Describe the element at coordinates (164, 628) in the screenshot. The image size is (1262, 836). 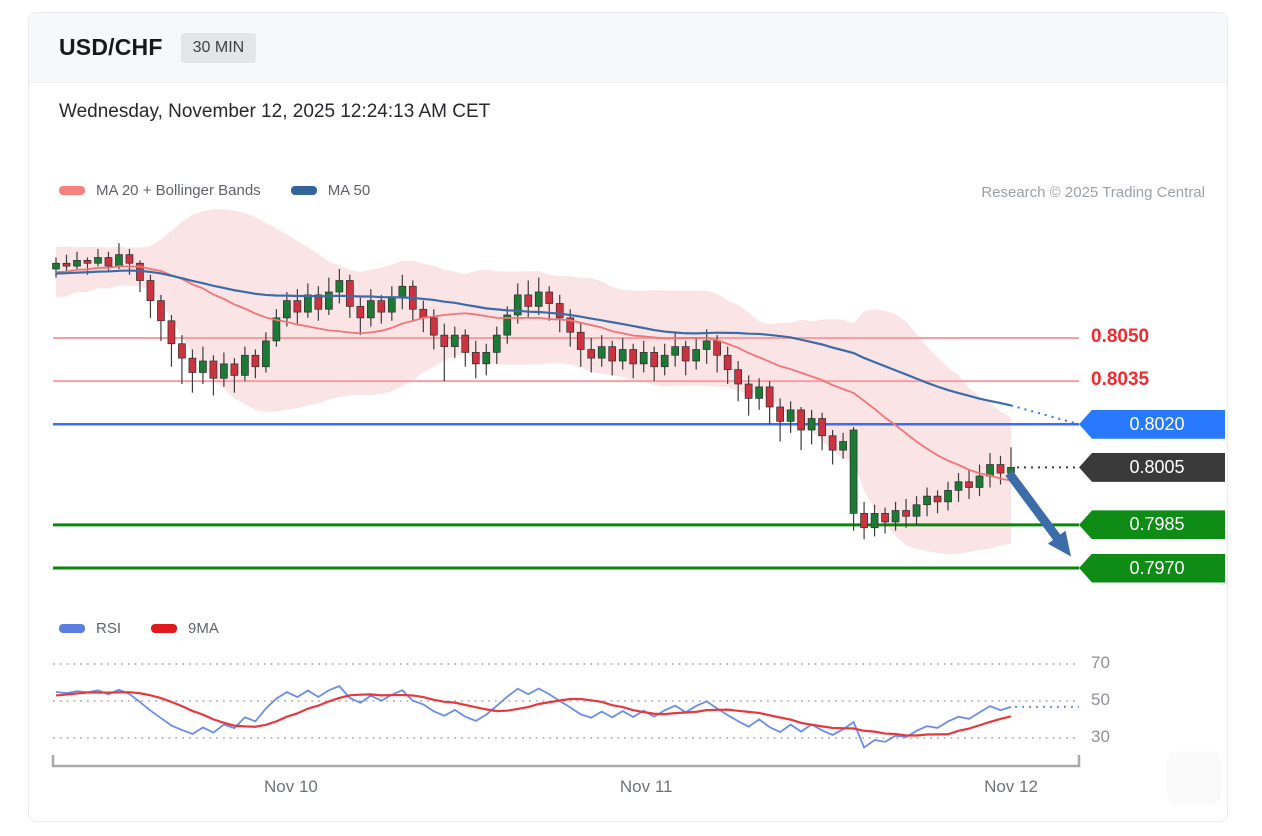
I see `rsi-9ma-swatch-icon` at that location.